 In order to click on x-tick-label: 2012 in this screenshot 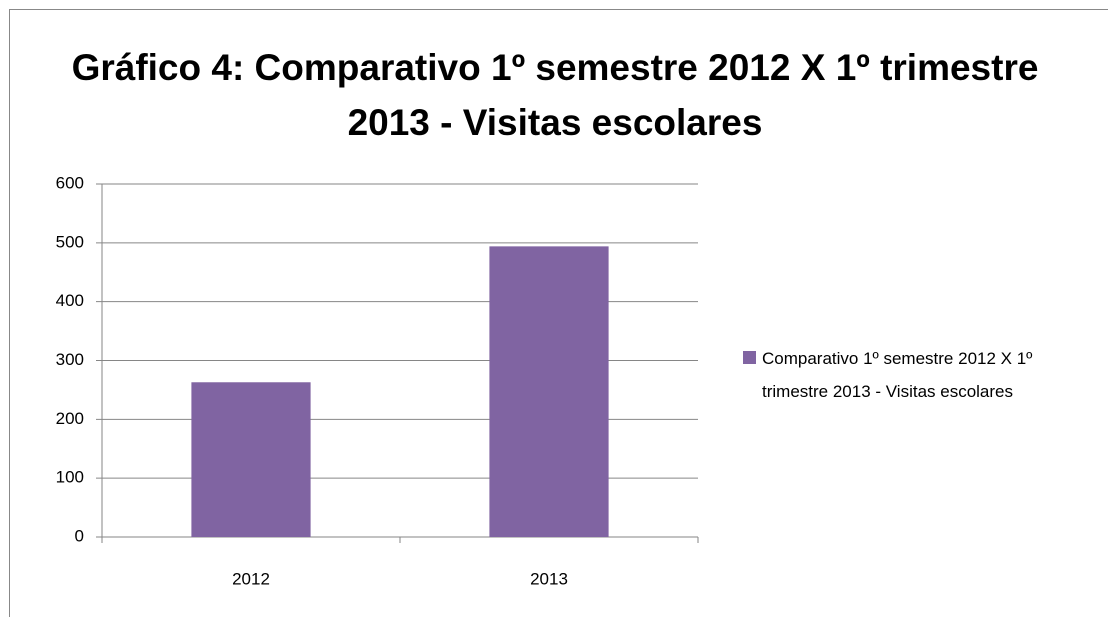, I will do `click(251, 578)`.